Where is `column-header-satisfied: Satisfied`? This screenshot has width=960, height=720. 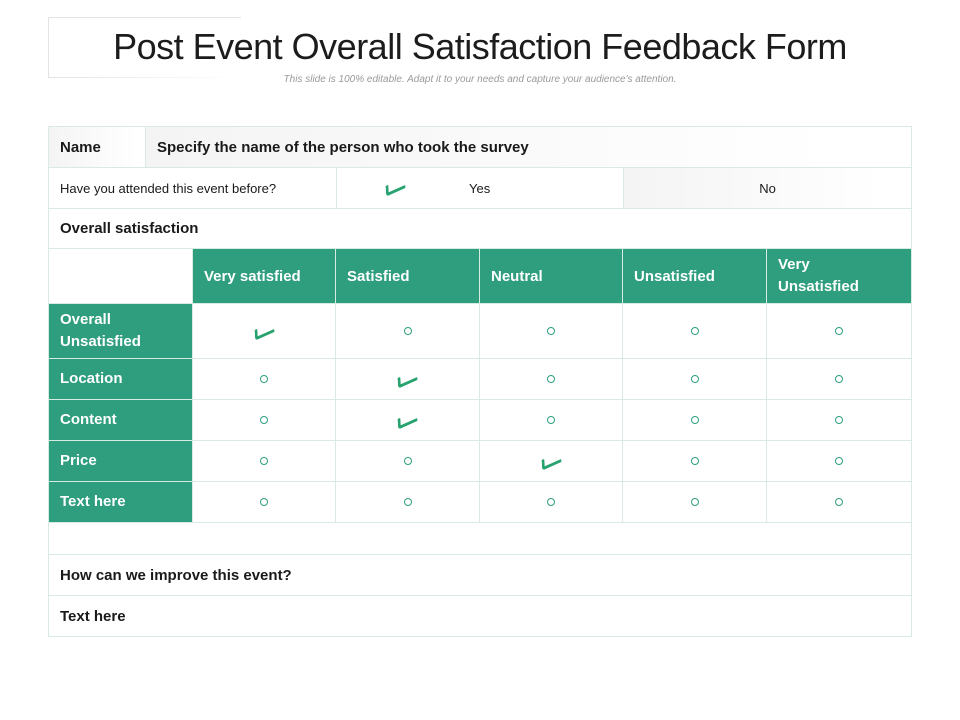
column-header-satisfied: Satisfied is located at coordinates (408, 276).